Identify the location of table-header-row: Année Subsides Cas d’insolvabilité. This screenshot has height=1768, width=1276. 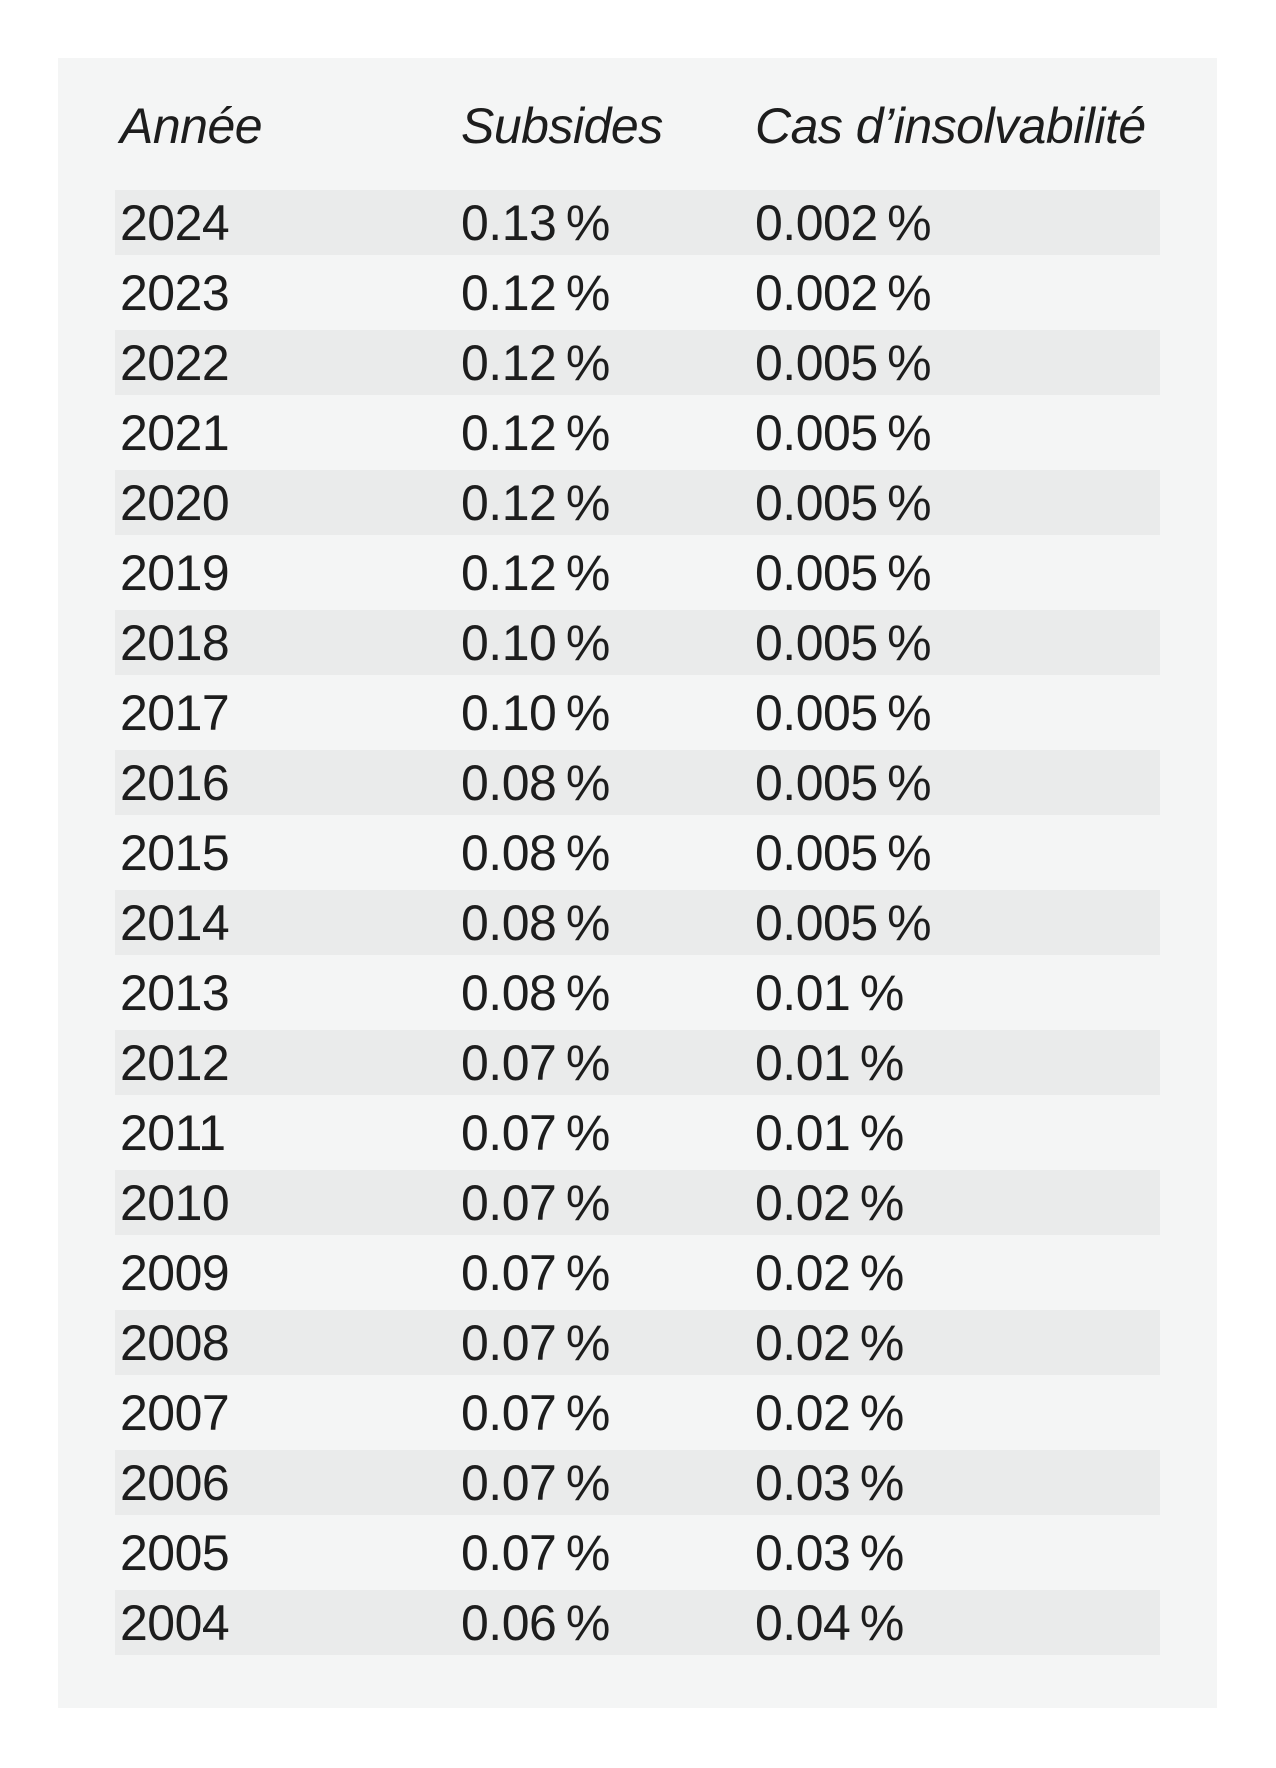
(637, 126).